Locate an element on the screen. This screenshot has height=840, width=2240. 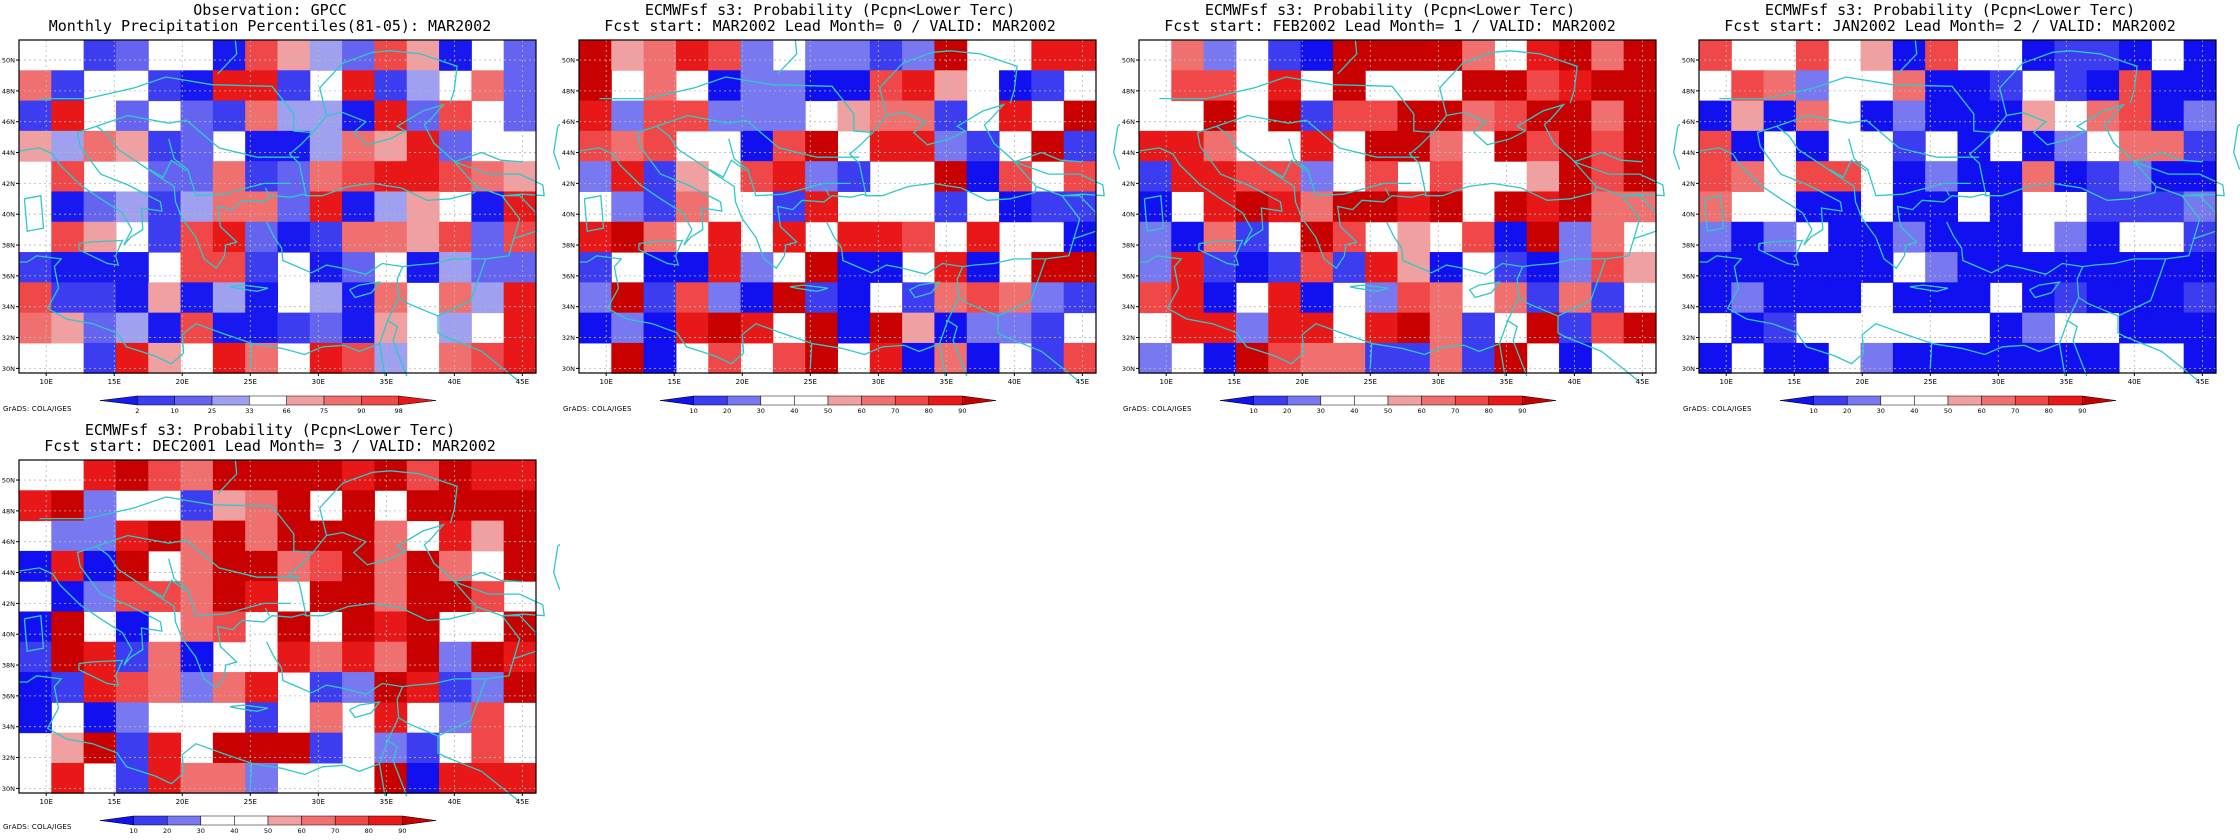
legend-label: 40 is located at coordinates (1914, 411).